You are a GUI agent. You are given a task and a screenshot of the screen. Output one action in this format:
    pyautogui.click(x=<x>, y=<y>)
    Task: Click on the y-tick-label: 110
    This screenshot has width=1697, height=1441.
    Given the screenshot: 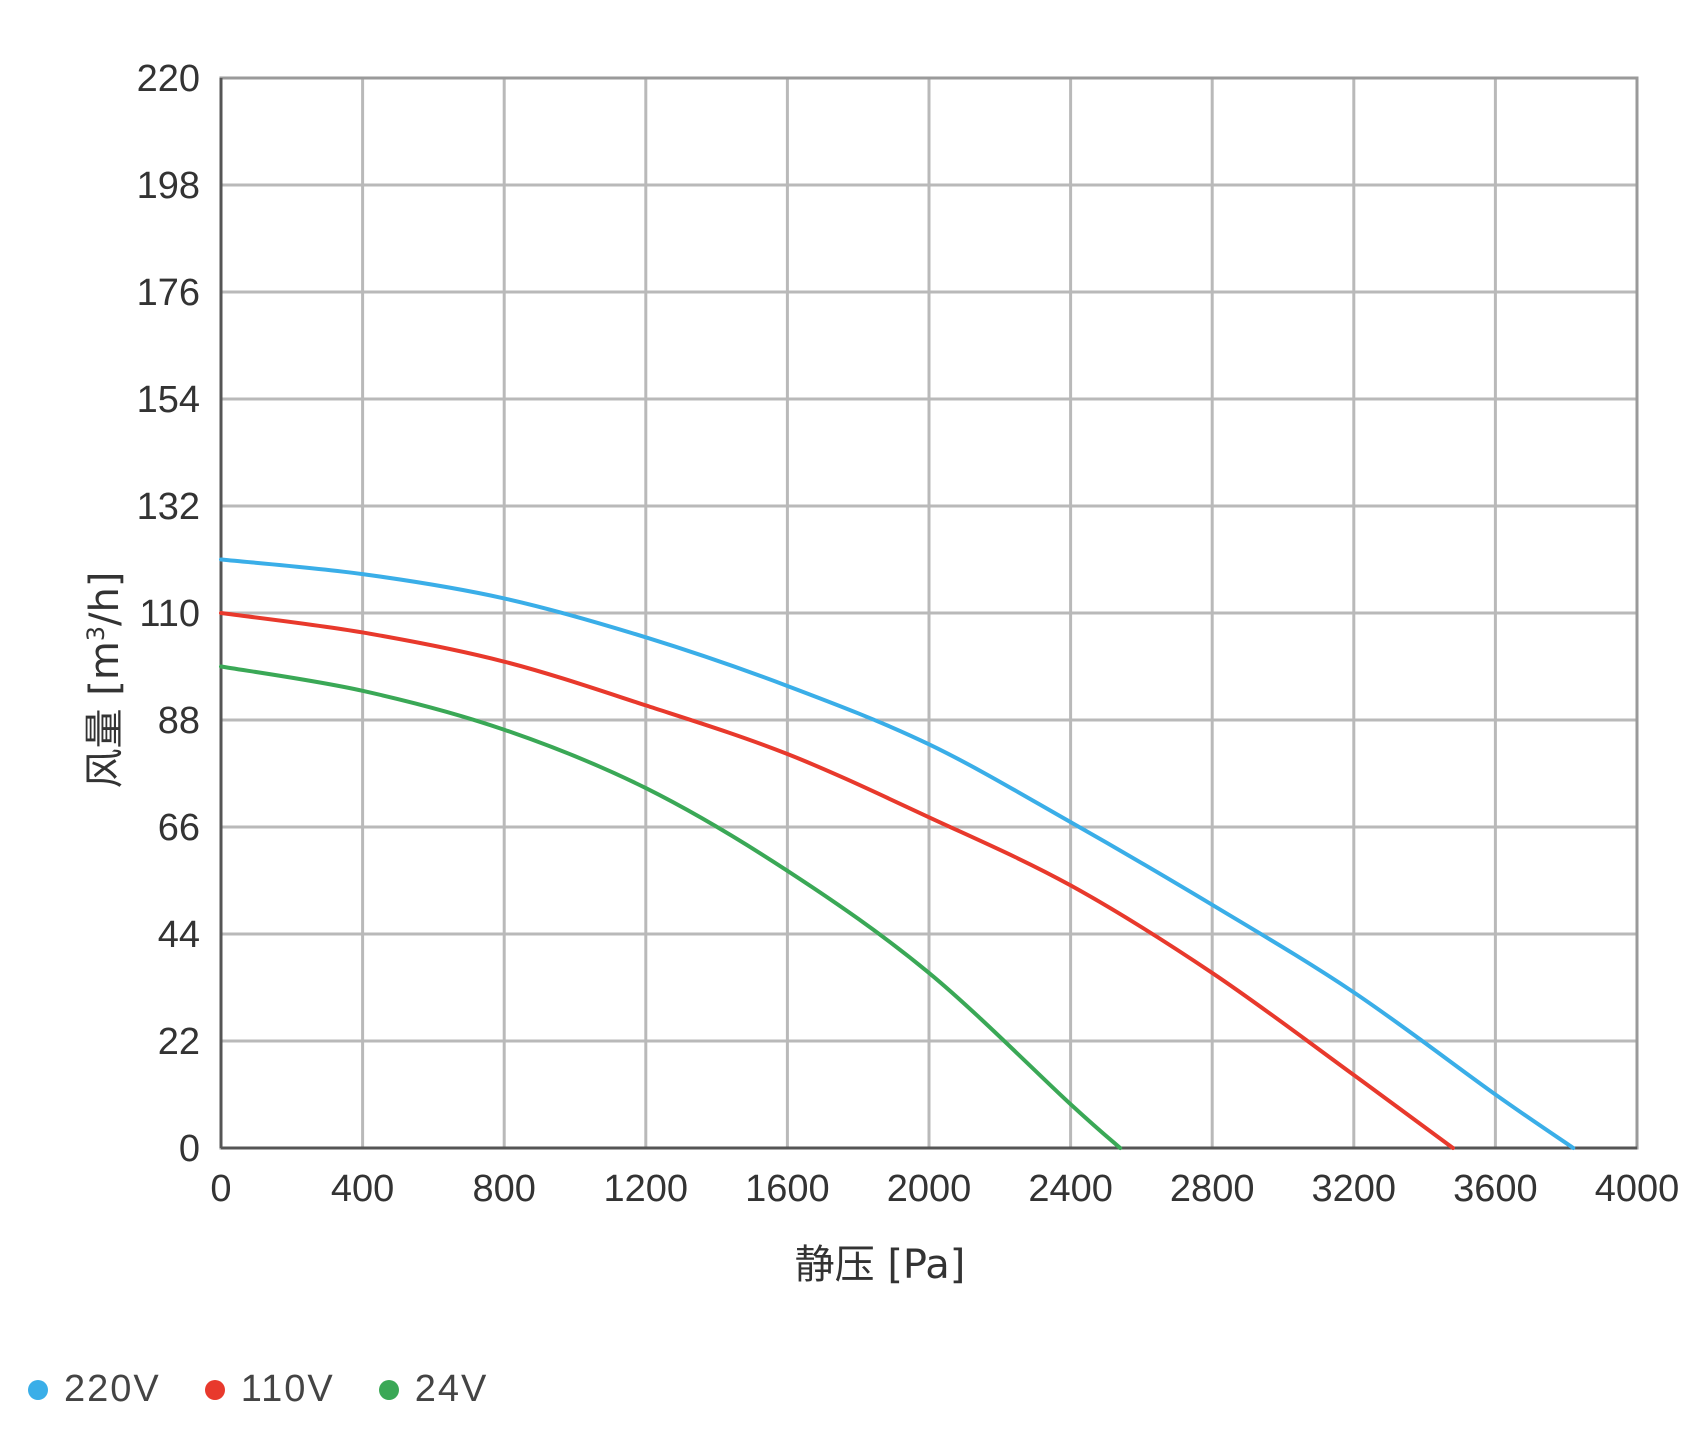 What is the action you would take?
    pyautogui.click(x=169, y=614)
    